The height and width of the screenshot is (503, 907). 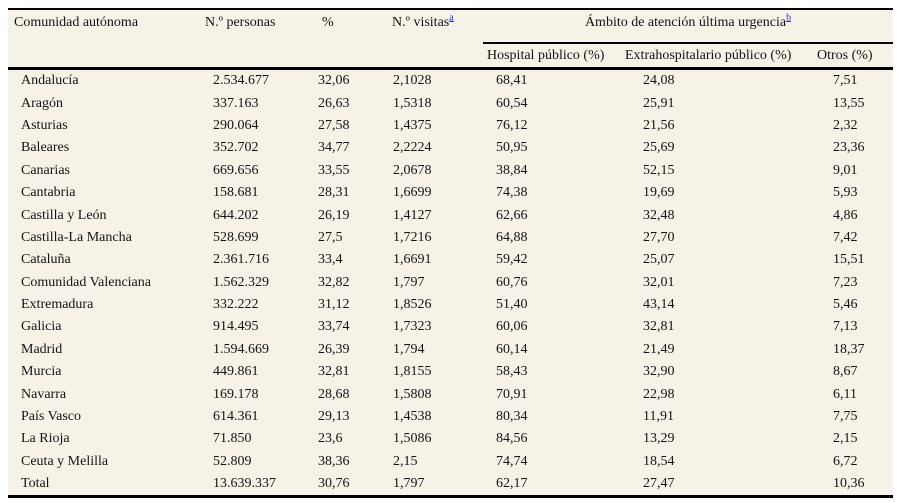 I want to click on cell-extrahospitalario: 52,15, so click(x=659, y=170).